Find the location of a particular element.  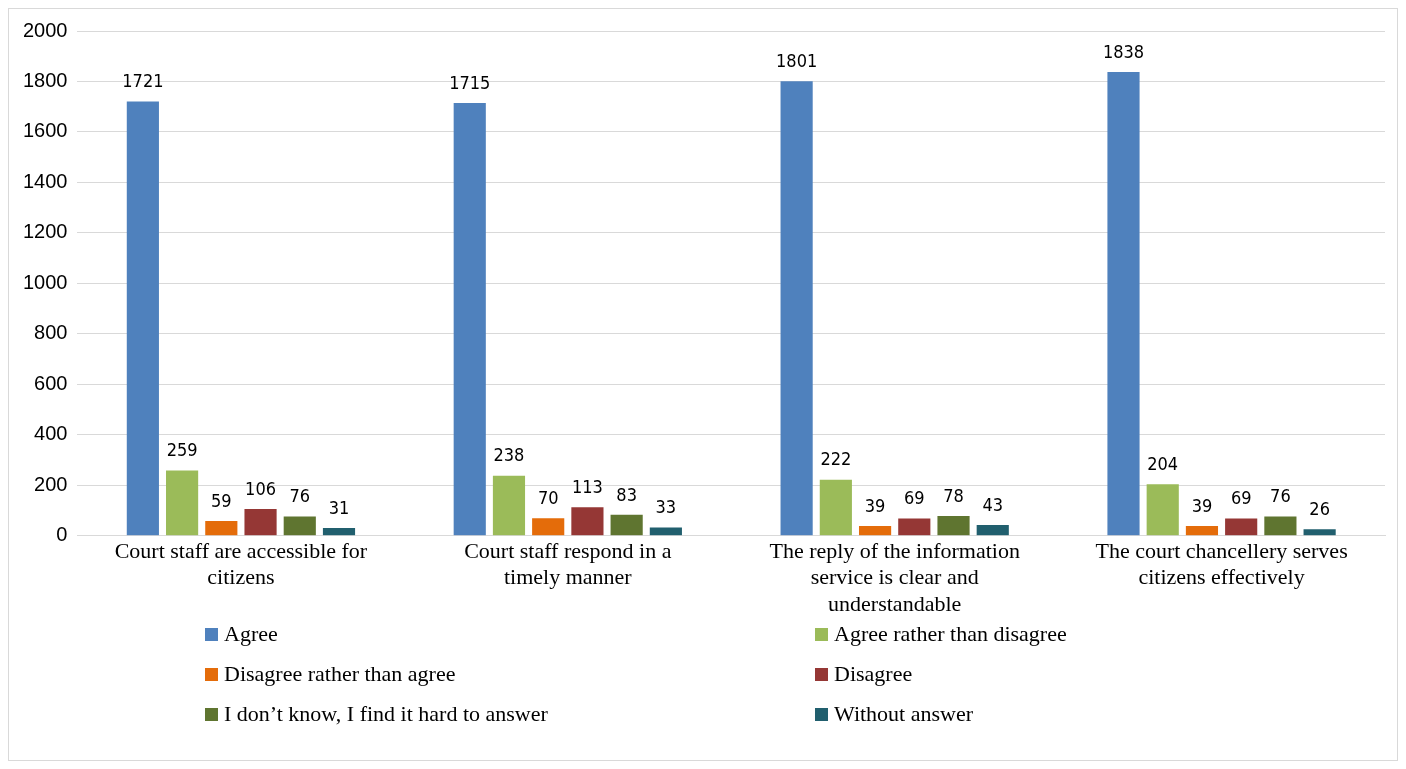

legend-label: Disagree is located at coordinates (873, 674).